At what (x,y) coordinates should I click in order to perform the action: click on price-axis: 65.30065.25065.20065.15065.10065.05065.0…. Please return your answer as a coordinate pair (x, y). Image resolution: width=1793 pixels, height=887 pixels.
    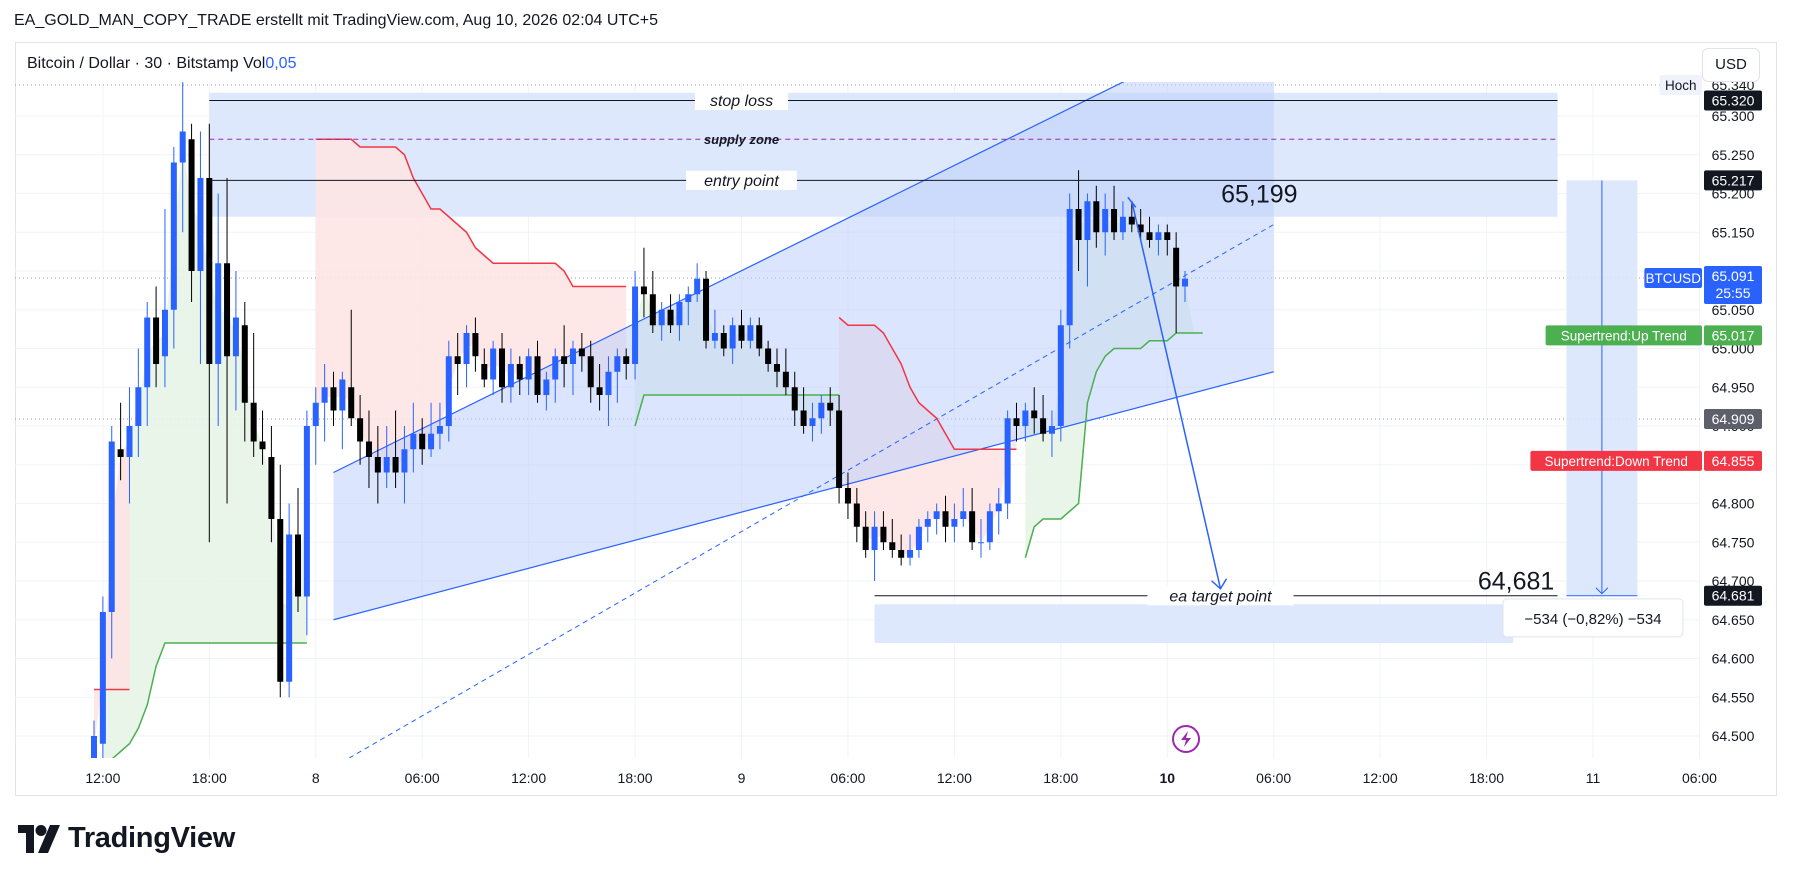
    Looking at the image, I should click on (1646, 409).